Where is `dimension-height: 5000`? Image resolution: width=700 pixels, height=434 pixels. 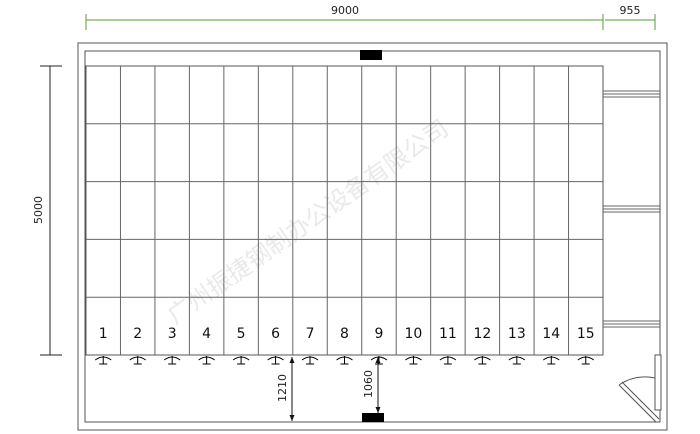
dimension-height: 5000 is located at coordinates (38, 210).